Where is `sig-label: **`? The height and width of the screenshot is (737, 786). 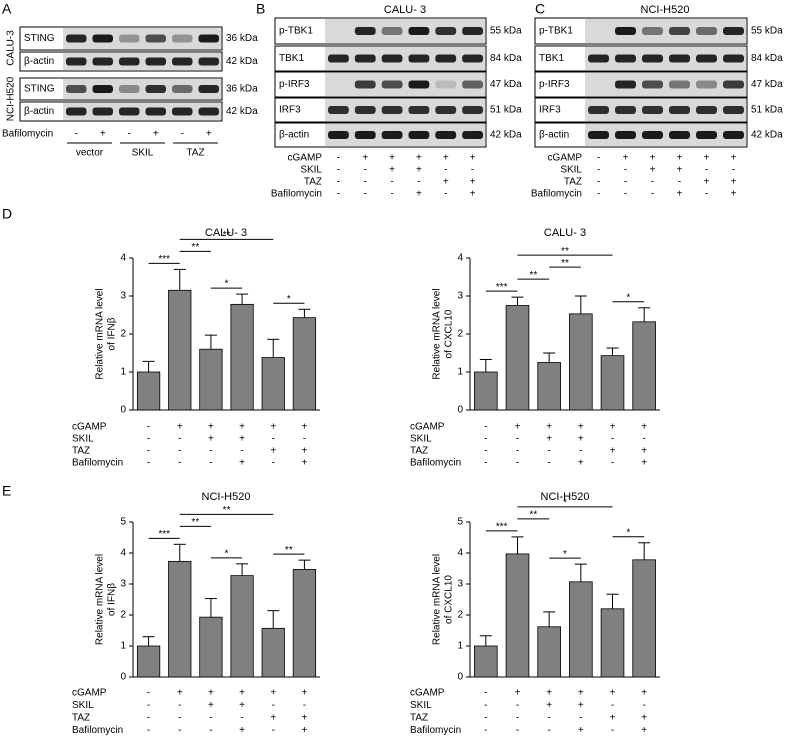
sig-label: ** is located at coordinates (533, 275).